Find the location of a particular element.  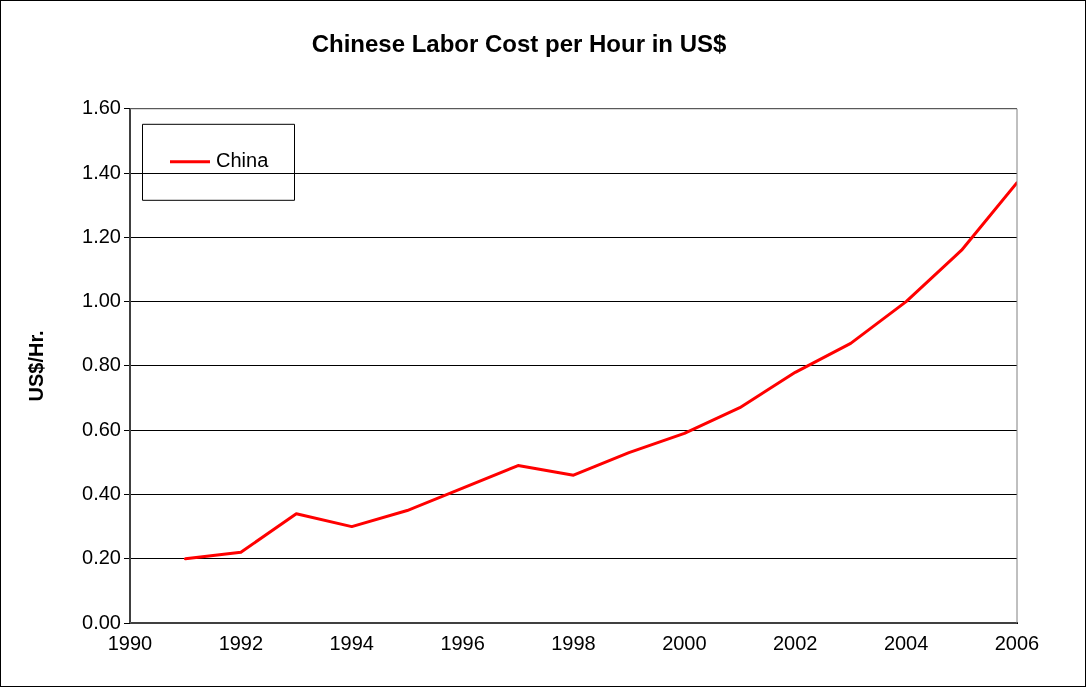

x-tick-label: 1990 is located at coordinates (130, 642).